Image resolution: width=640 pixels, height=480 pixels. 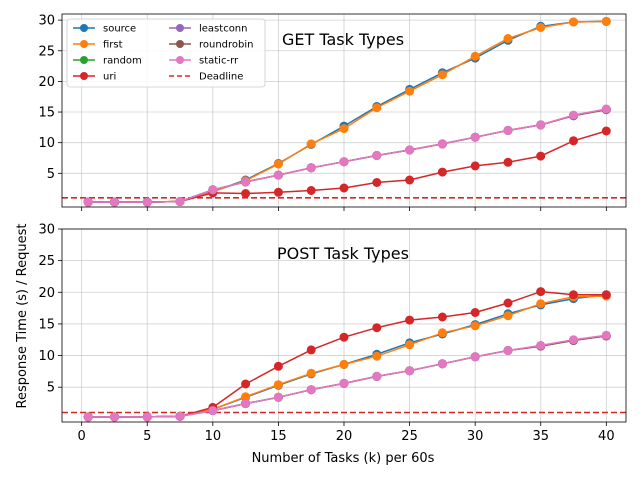 What do you see at coordinates (344, 436) in the screenshot?
I see `post-x-tick-label: 20` at bounding box center [344, 436].